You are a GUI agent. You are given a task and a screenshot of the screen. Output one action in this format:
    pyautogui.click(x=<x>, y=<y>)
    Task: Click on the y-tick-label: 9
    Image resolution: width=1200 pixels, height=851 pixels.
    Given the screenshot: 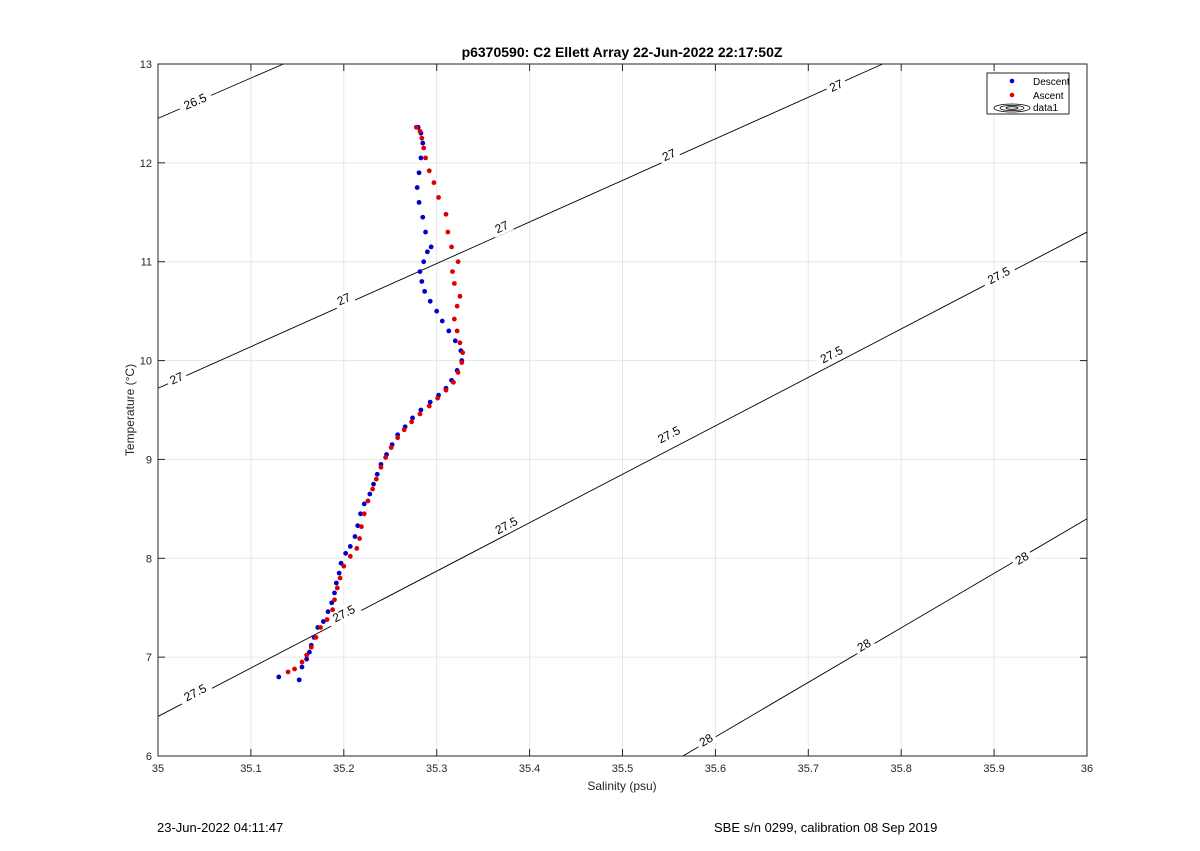 What is the action you would take?
    pyautogui.click(x=149, y=460)
    